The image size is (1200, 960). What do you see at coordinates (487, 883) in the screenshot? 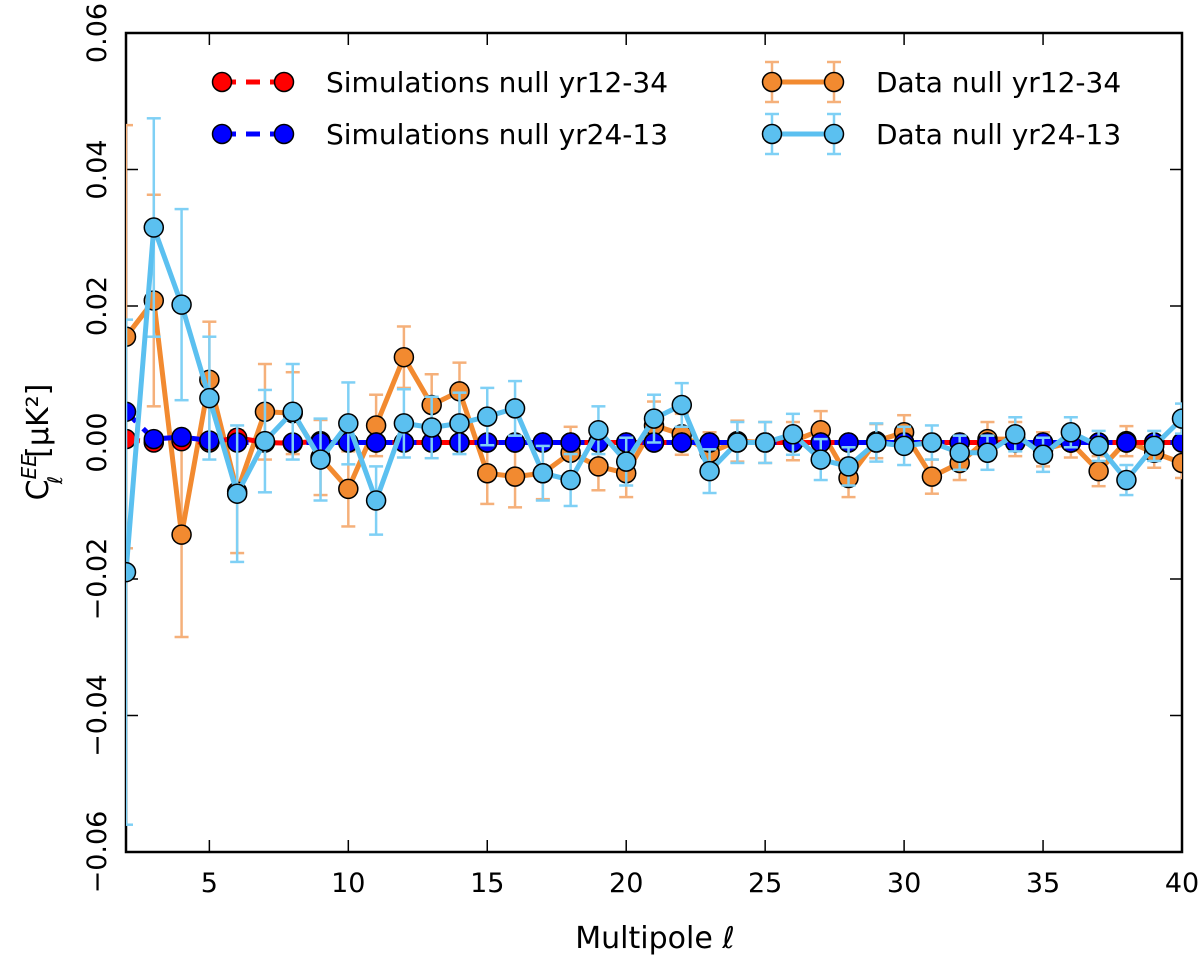
I see `x-tick-label: 15` at bounding box center [487, 883].